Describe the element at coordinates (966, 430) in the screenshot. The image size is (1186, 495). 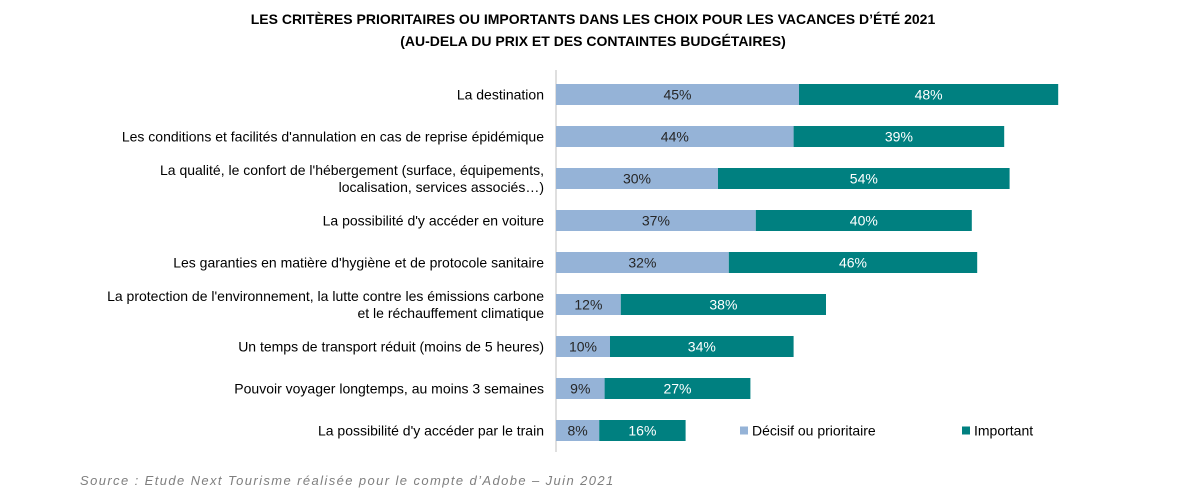
I see `legend-swatch-important` at that location.